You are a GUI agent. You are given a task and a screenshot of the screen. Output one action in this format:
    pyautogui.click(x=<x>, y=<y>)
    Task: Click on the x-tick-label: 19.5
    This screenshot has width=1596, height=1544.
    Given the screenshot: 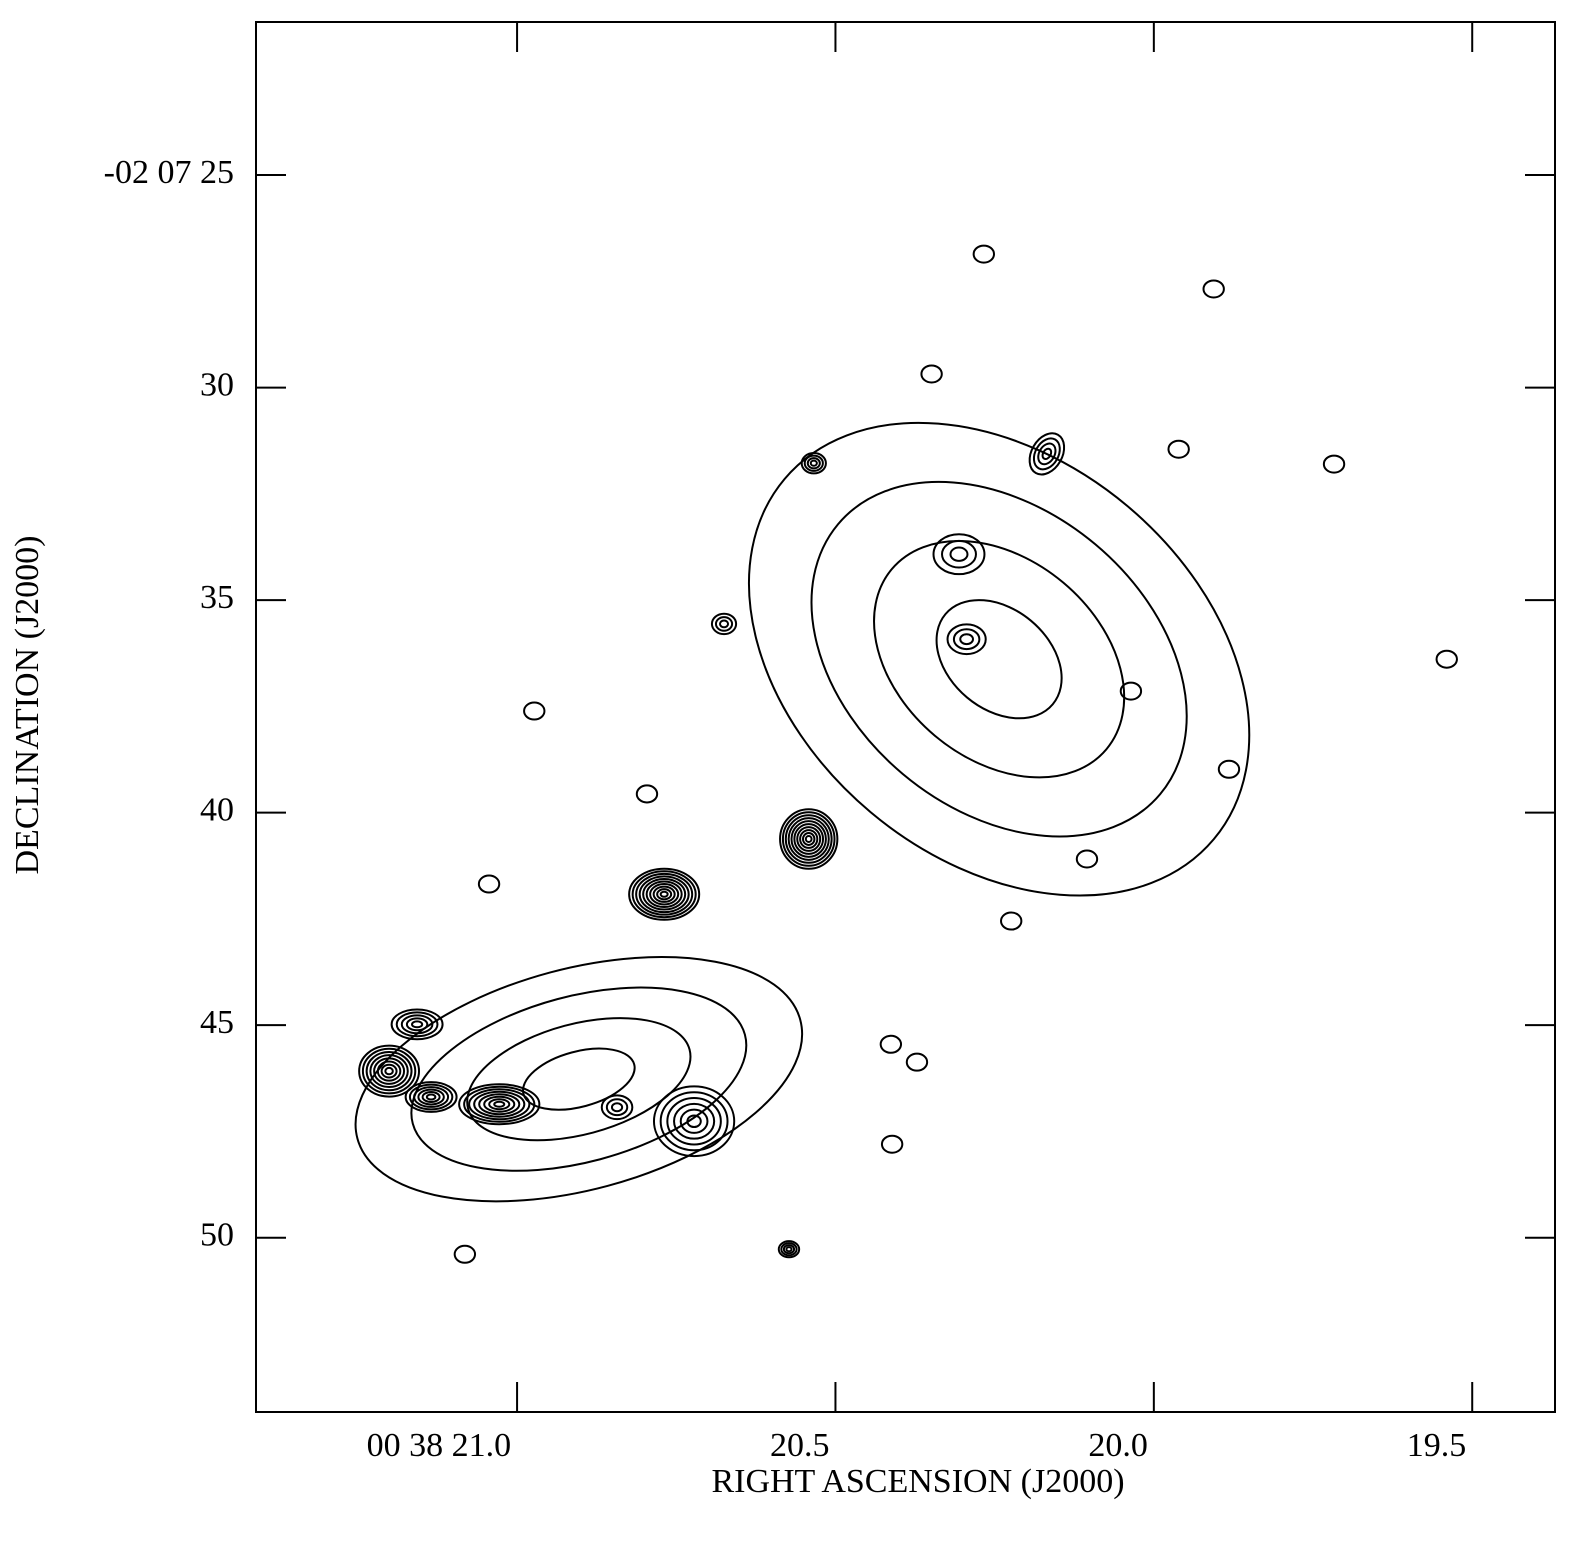 What is the action you would take?
    pyautogui.click(x=1437, y=1445)
    